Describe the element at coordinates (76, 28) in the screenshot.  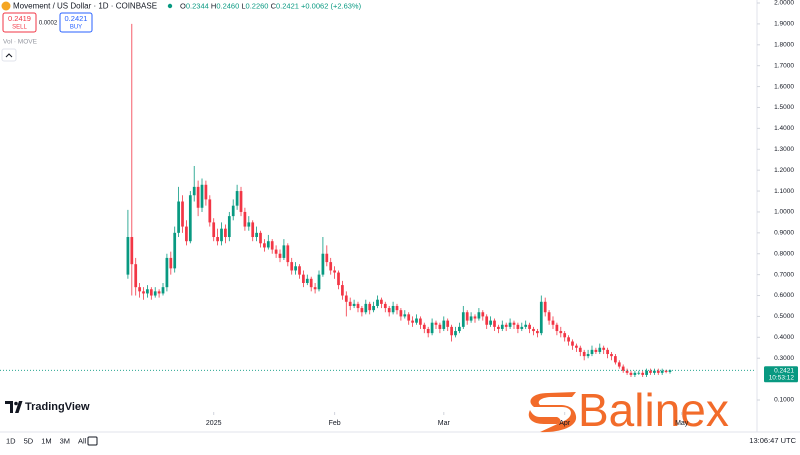
I see `buy-label: BUY` at that location.